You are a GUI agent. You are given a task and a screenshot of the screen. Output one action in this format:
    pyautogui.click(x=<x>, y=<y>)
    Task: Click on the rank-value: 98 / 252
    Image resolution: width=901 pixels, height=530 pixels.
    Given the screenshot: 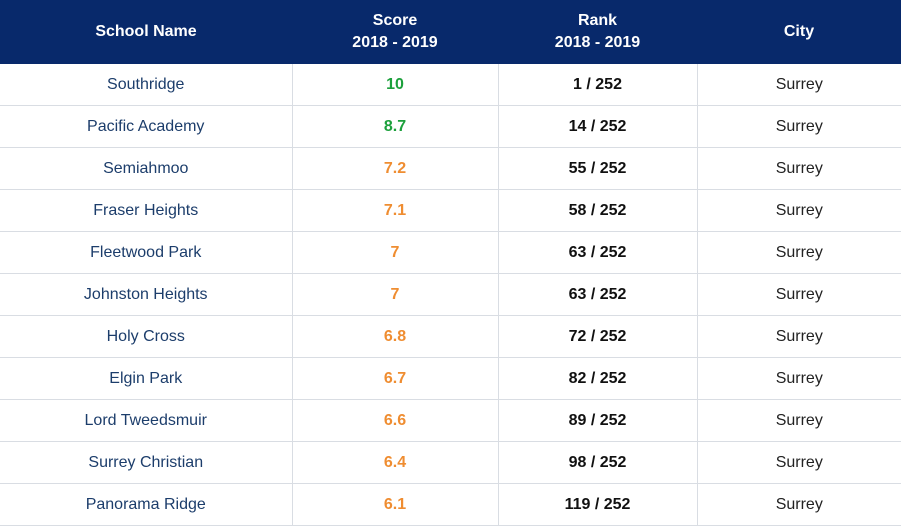 What is the action you would take?
    pyautogui.click(x=597, y=462)
    